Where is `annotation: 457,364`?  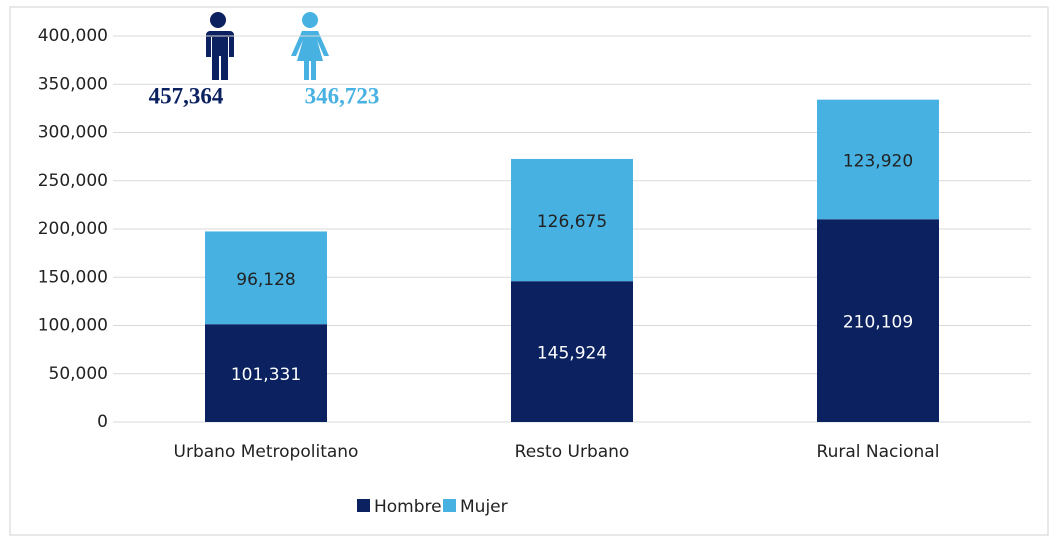 annotation: 457,364 is located at coordinates (186, 95).